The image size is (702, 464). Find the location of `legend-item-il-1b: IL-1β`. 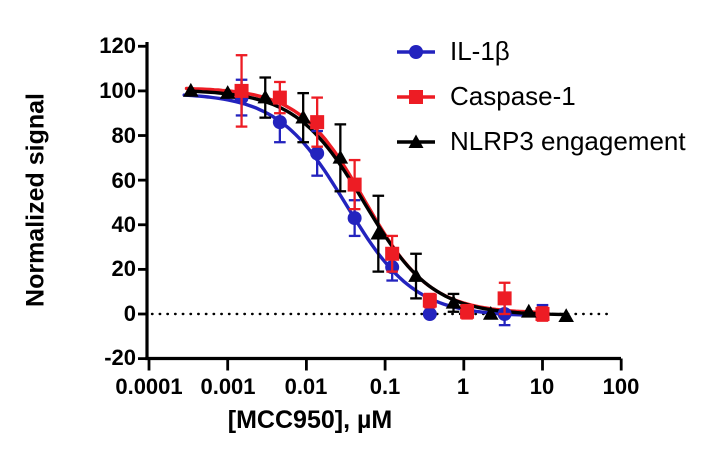

legend-item-il-1b: IL-1β is located at coordinates (541, 51).